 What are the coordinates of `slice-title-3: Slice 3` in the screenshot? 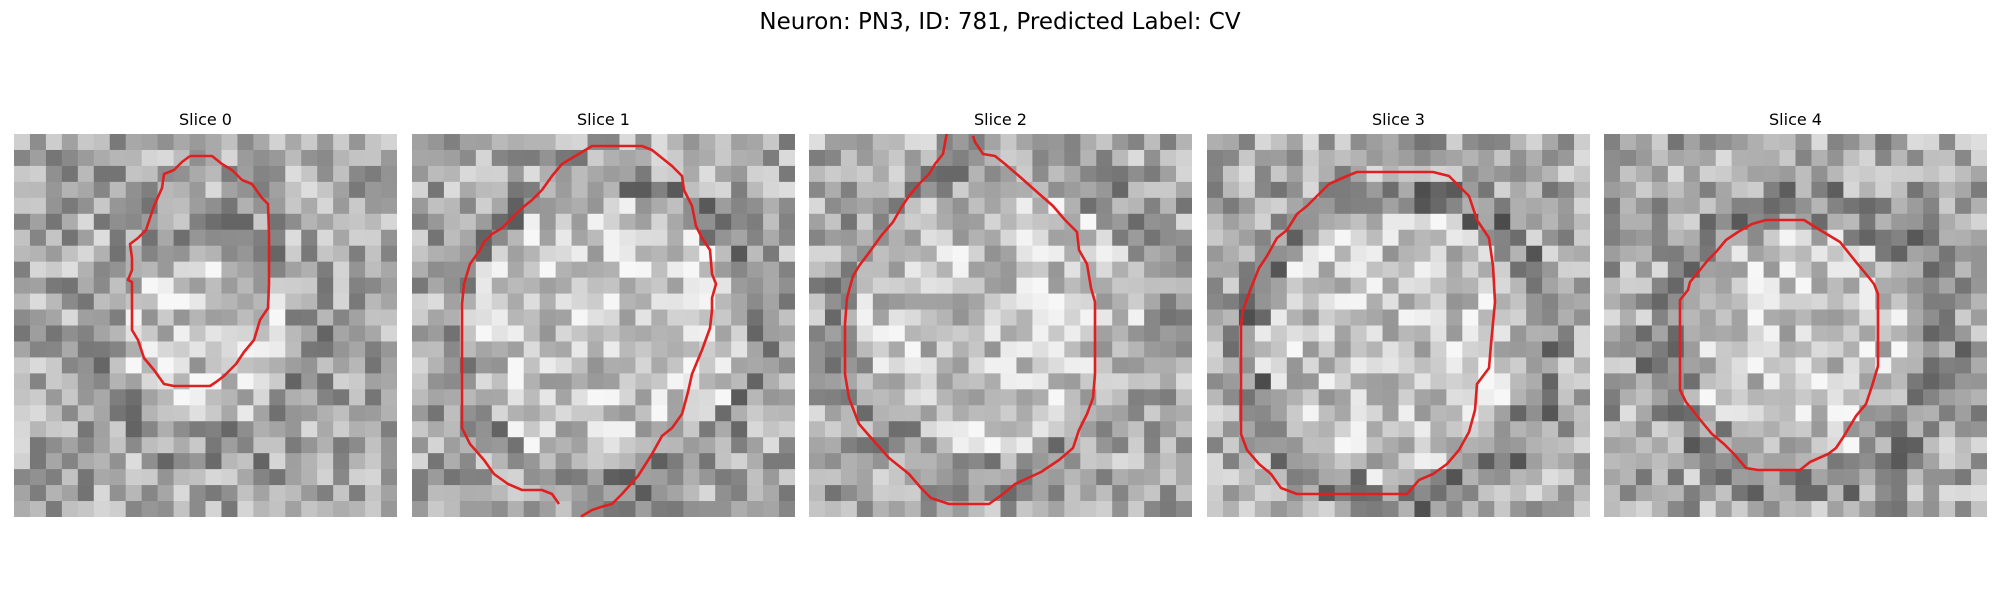 It's located at (1398, 119).